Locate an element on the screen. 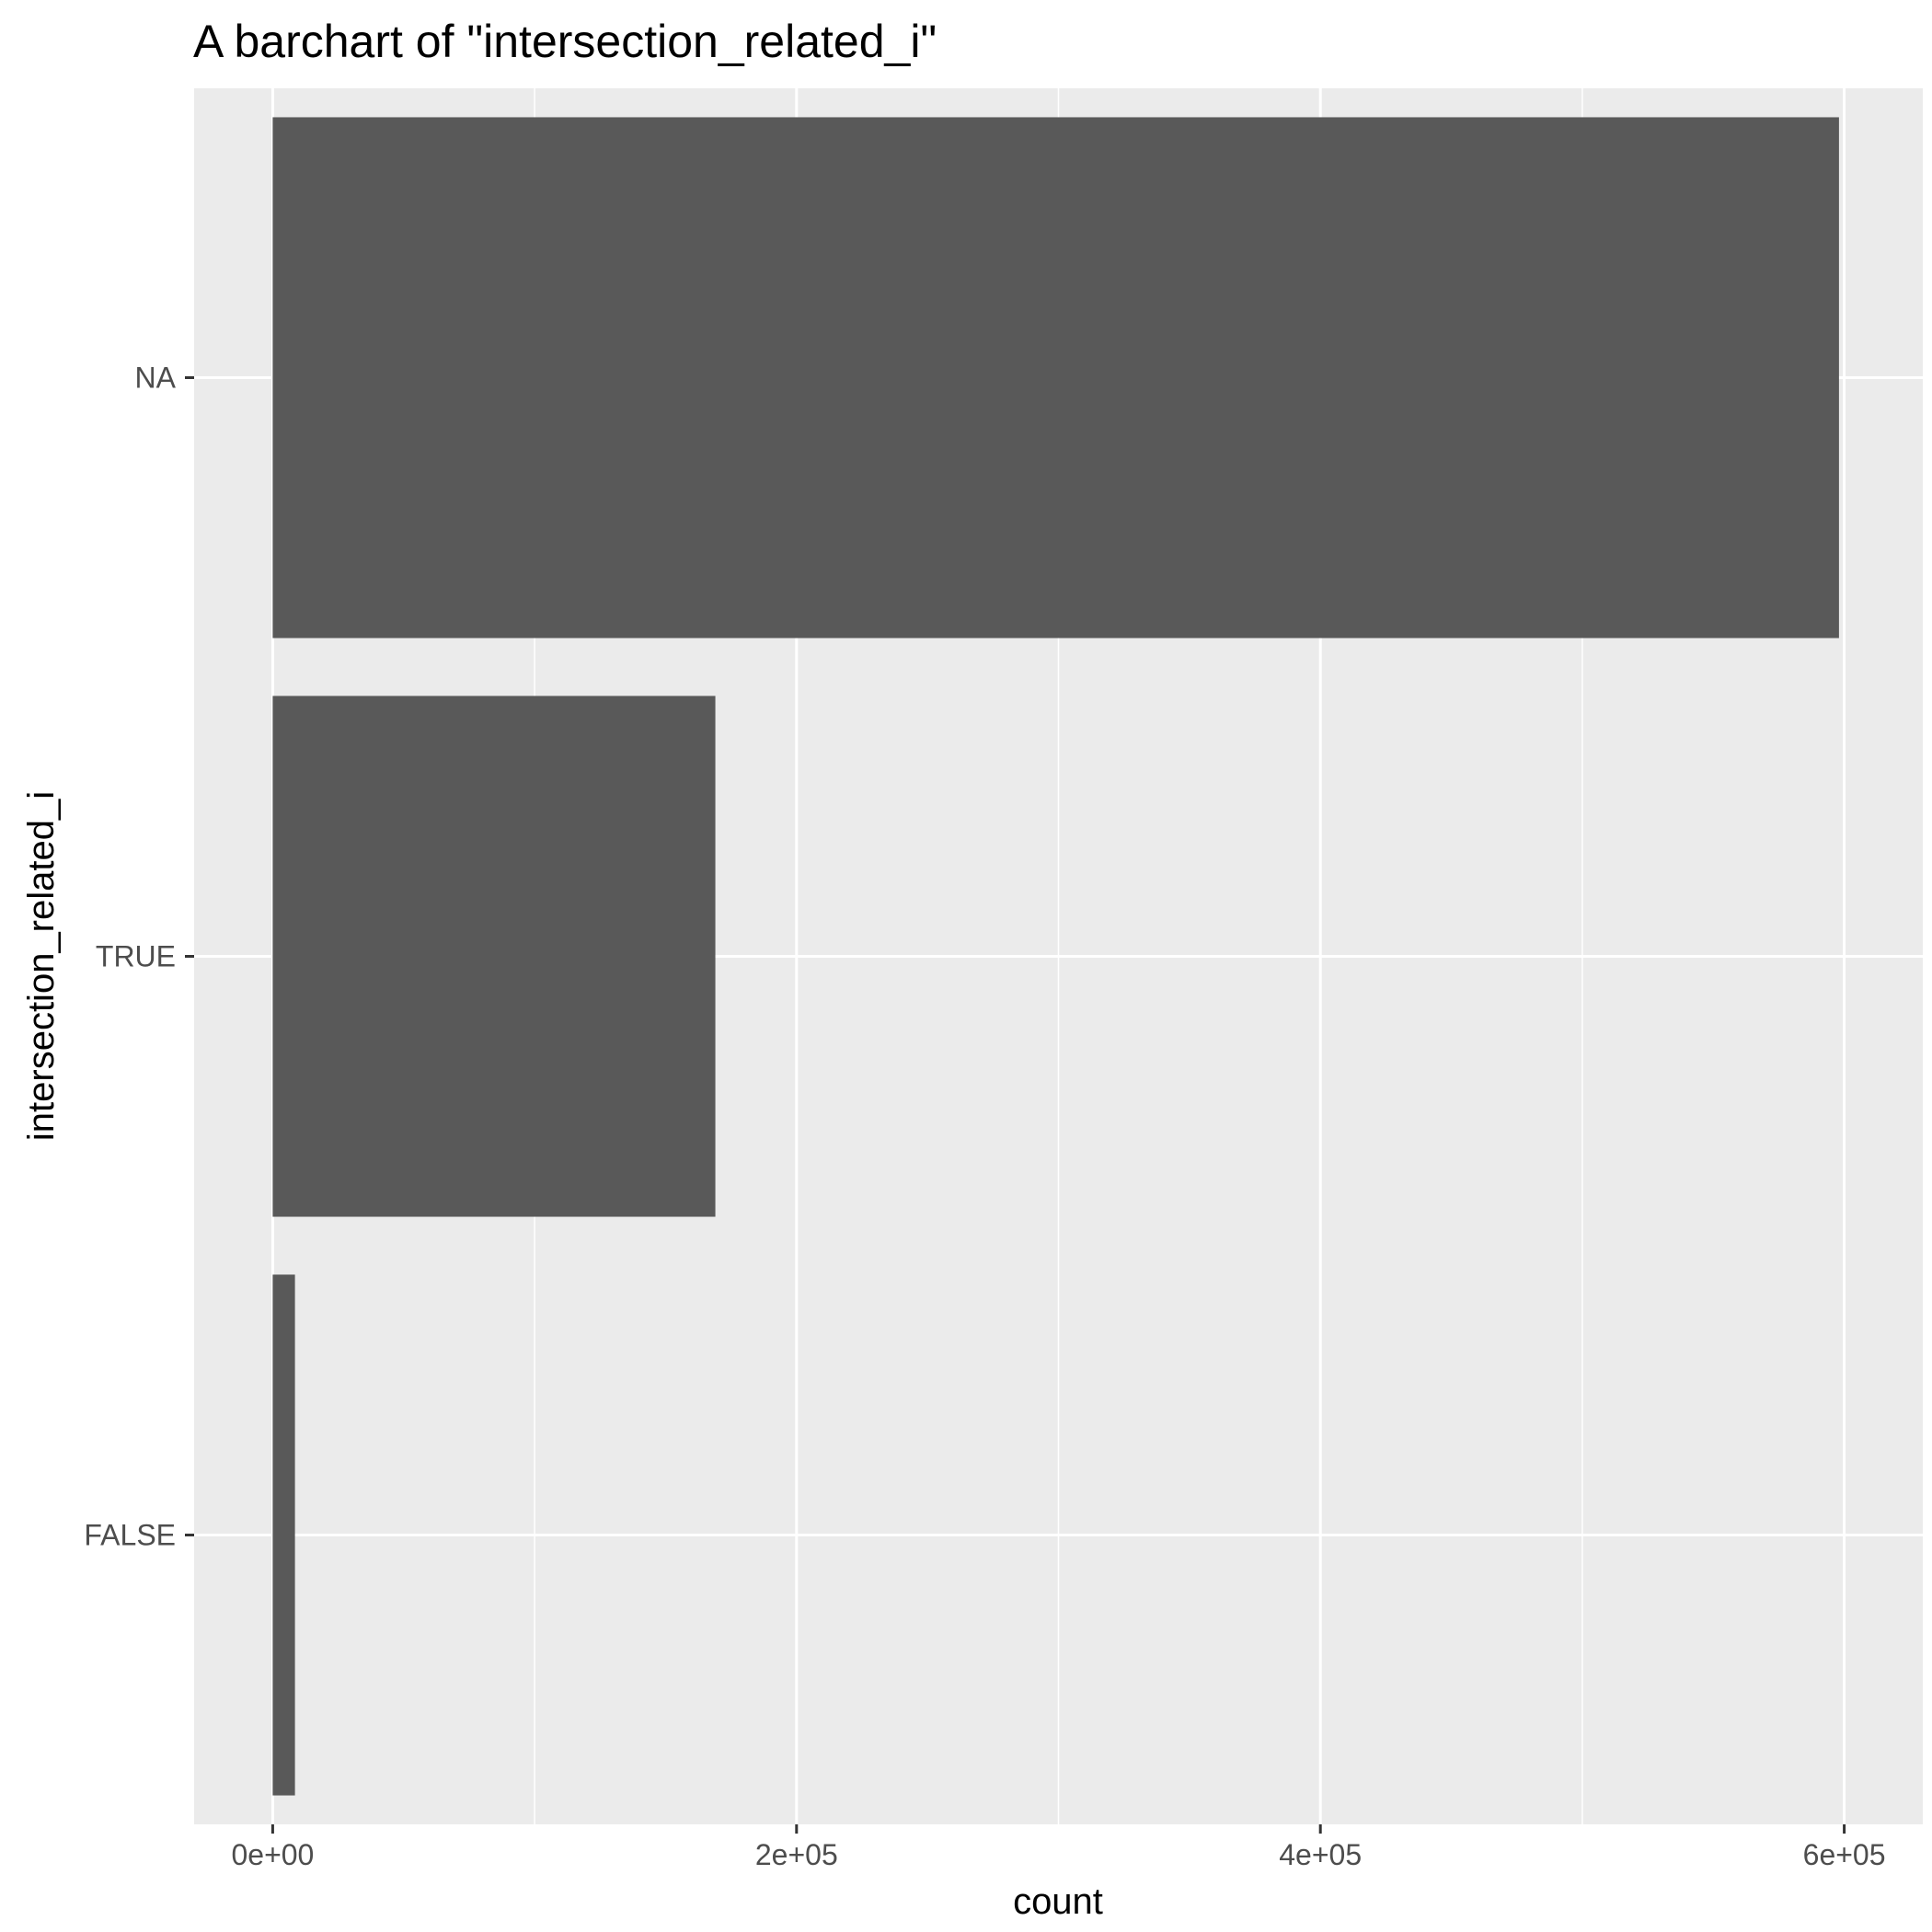 The width and height of the screenshot is (1932, 1932). bar-false is located at coordinates (283, 1535).